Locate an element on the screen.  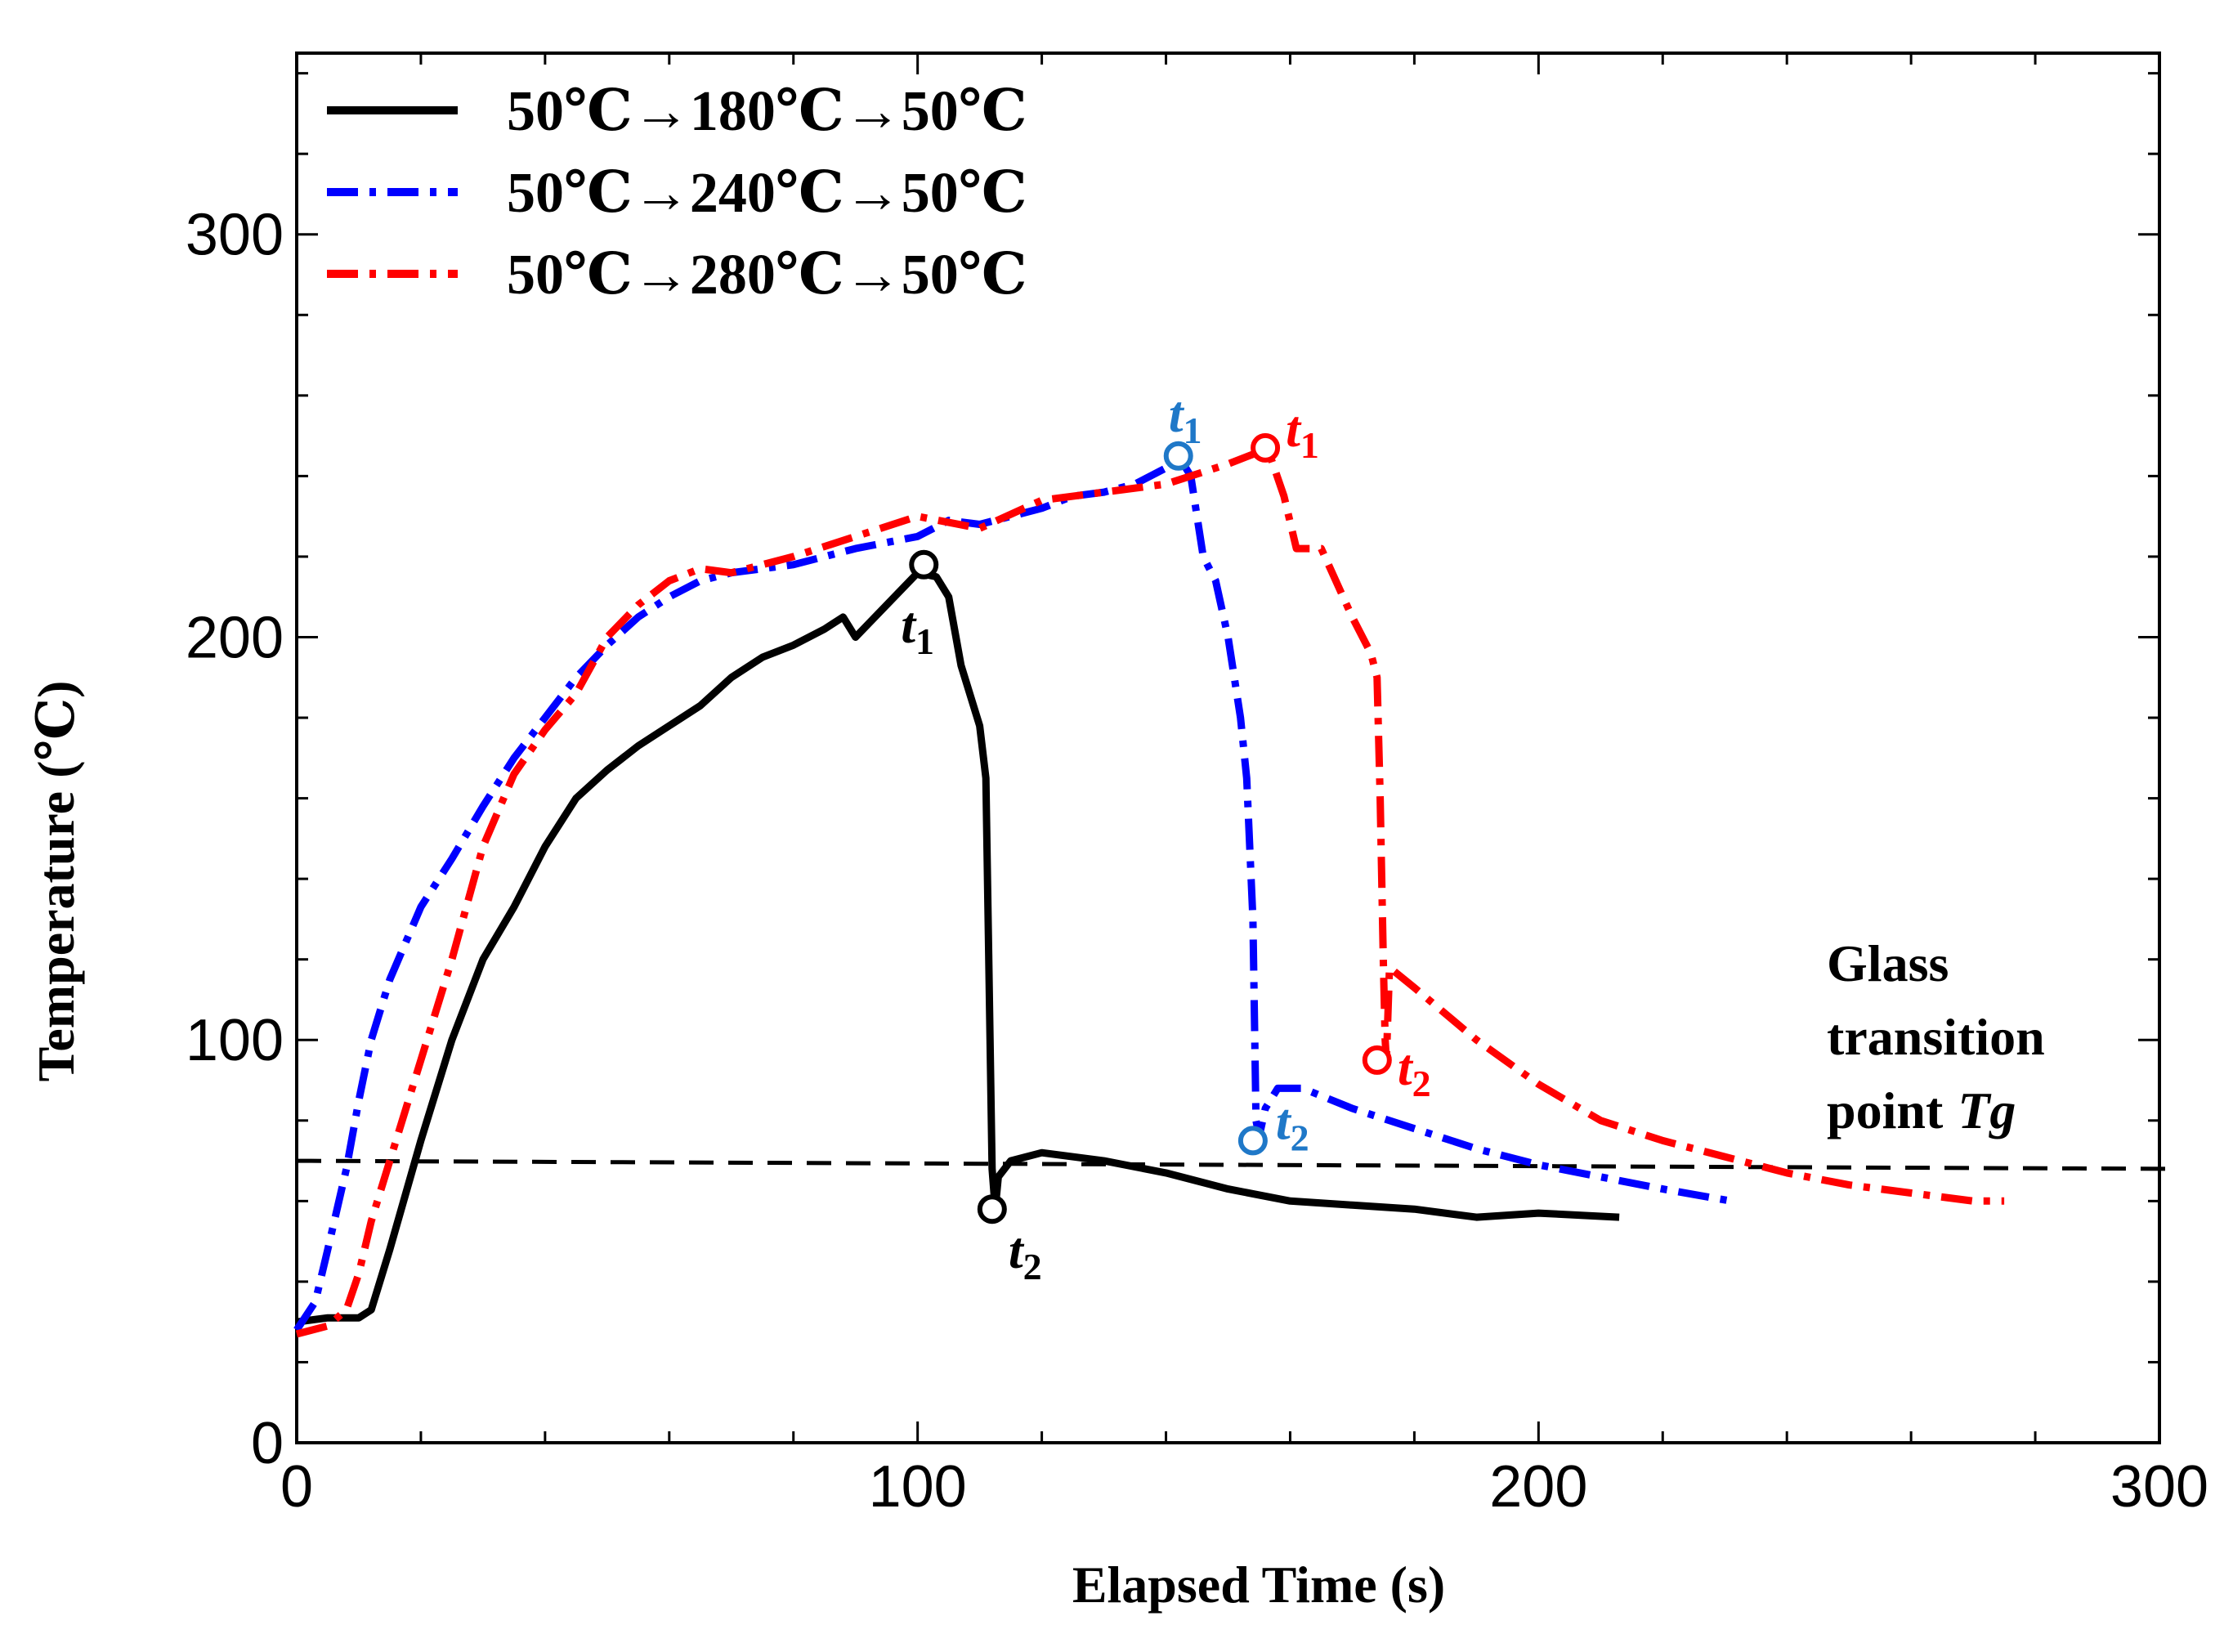
marker-label-t2-series-2: t2 is located at coordinates (1414, 1071).